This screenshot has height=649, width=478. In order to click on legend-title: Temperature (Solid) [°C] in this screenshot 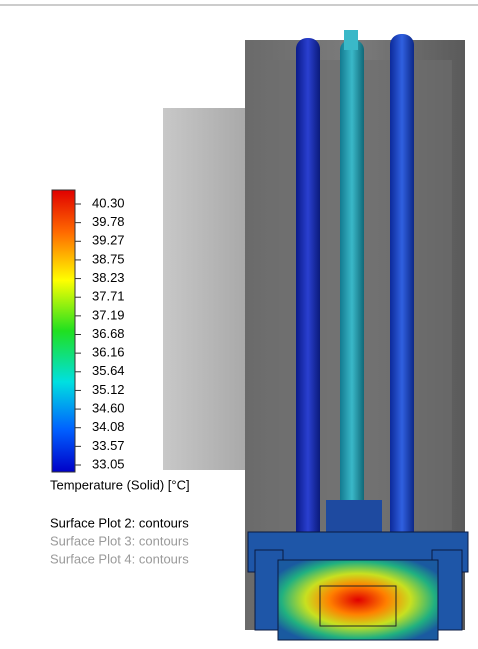, I will do `click(120, 484)`.